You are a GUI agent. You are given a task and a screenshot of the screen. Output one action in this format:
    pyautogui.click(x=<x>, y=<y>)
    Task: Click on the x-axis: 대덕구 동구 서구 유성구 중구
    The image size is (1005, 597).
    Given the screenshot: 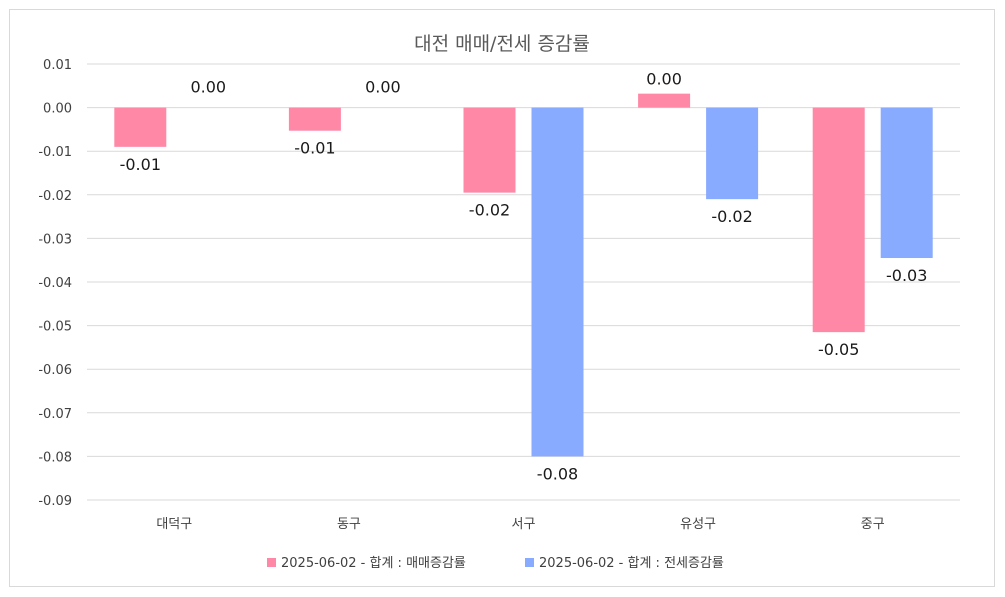 What is the action you would take?
    pyautogui.click(x=520, y=524)
    